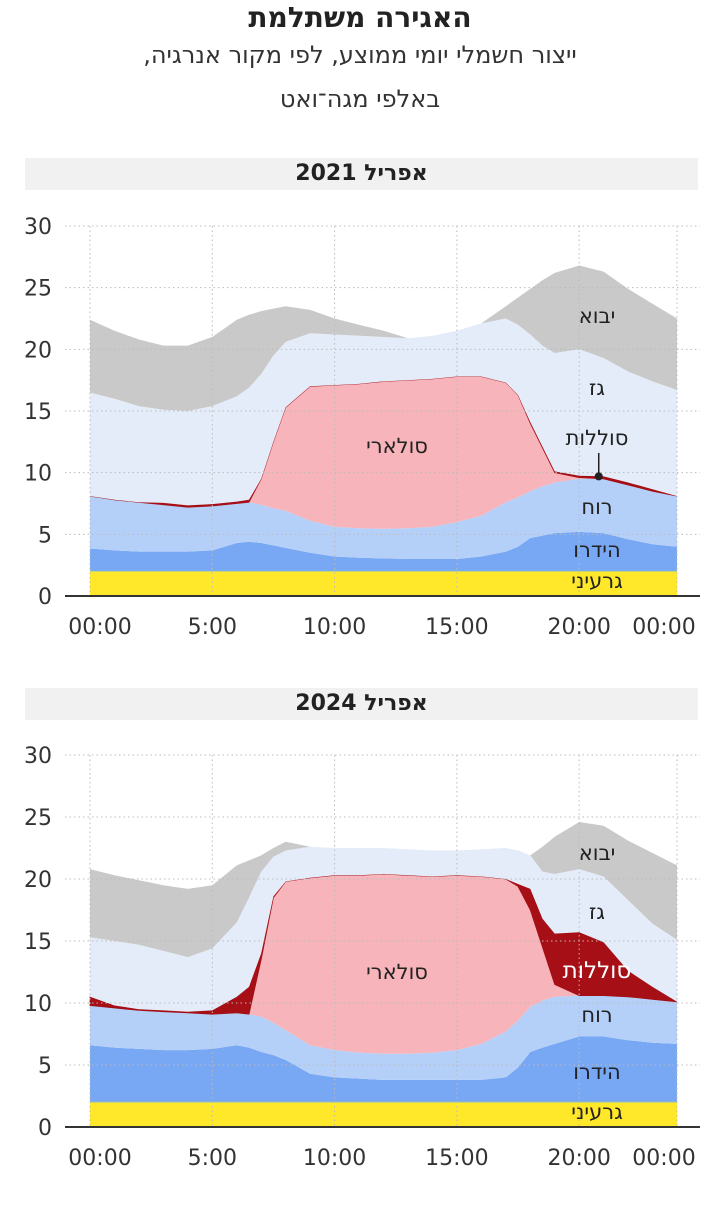 The width and height of the screenshot is (720, 1218). I want to click on label-batteries-2024: סוללות, so click(597, 971).